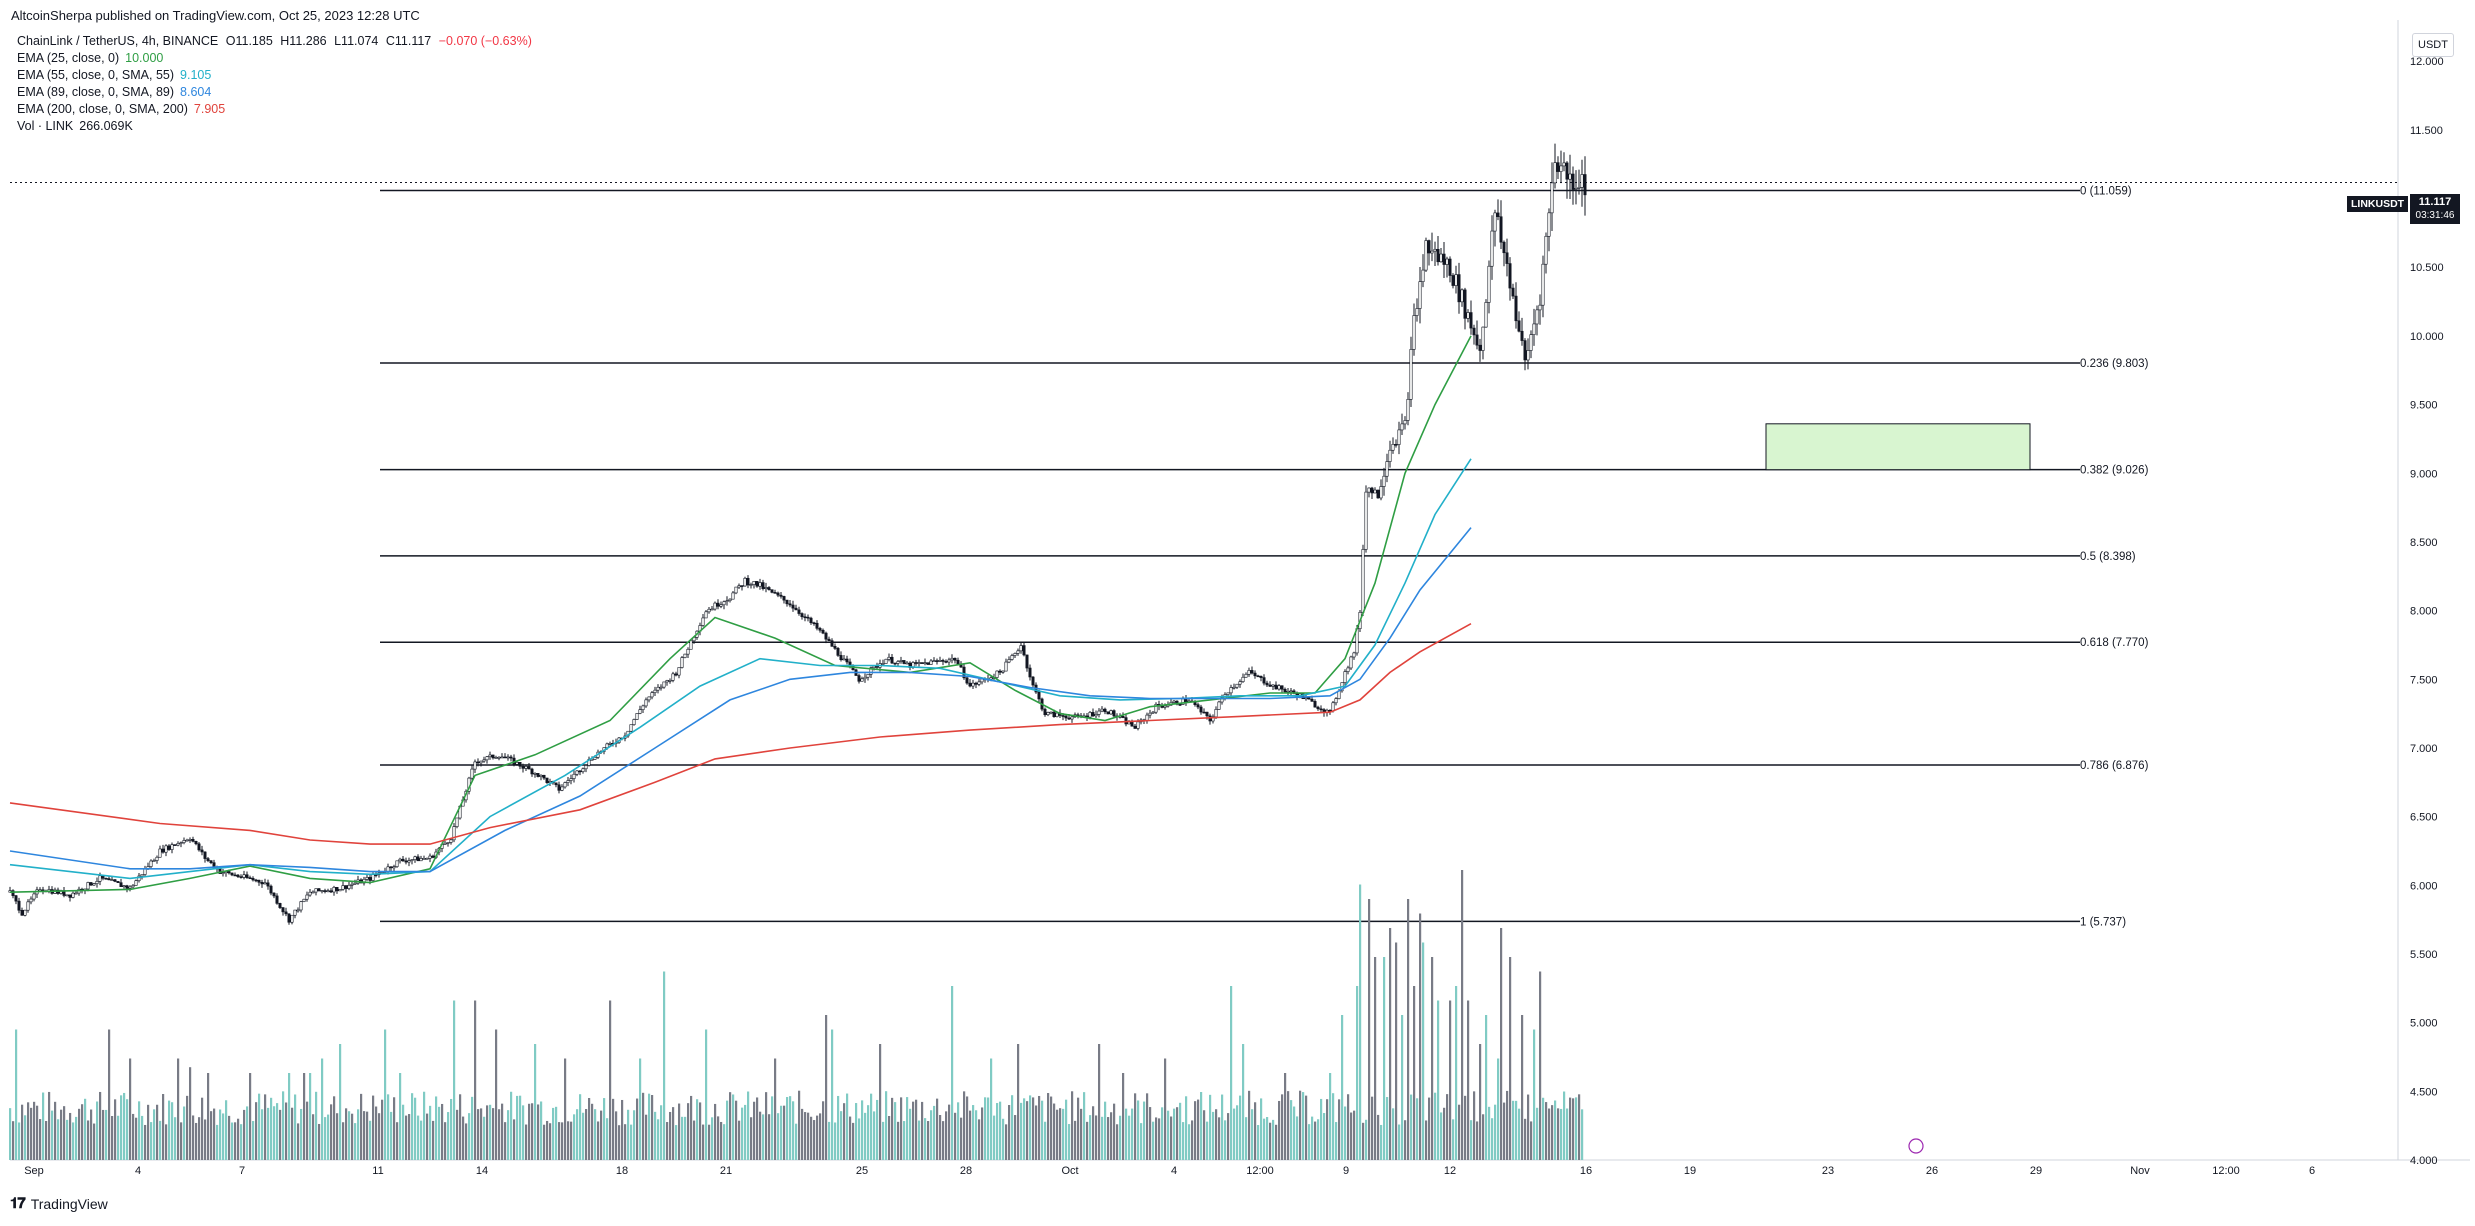  What do you see at coordinates (274, 109) in the screenshot?
I see `legend-ema200: EMA (200, close, 0, SMA, 200) 7.905` at bounding box center [274, 109].